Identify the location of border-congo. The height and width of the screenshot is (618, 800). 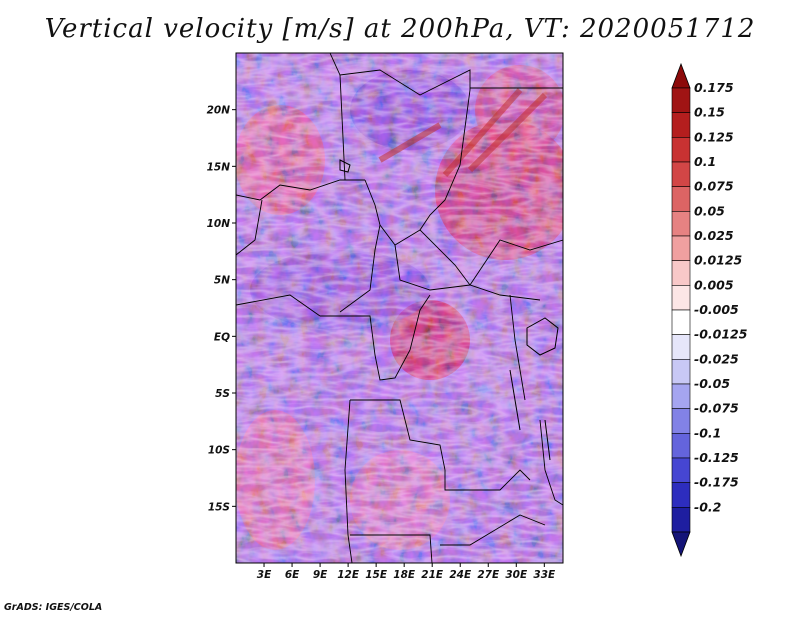
(375, 337).